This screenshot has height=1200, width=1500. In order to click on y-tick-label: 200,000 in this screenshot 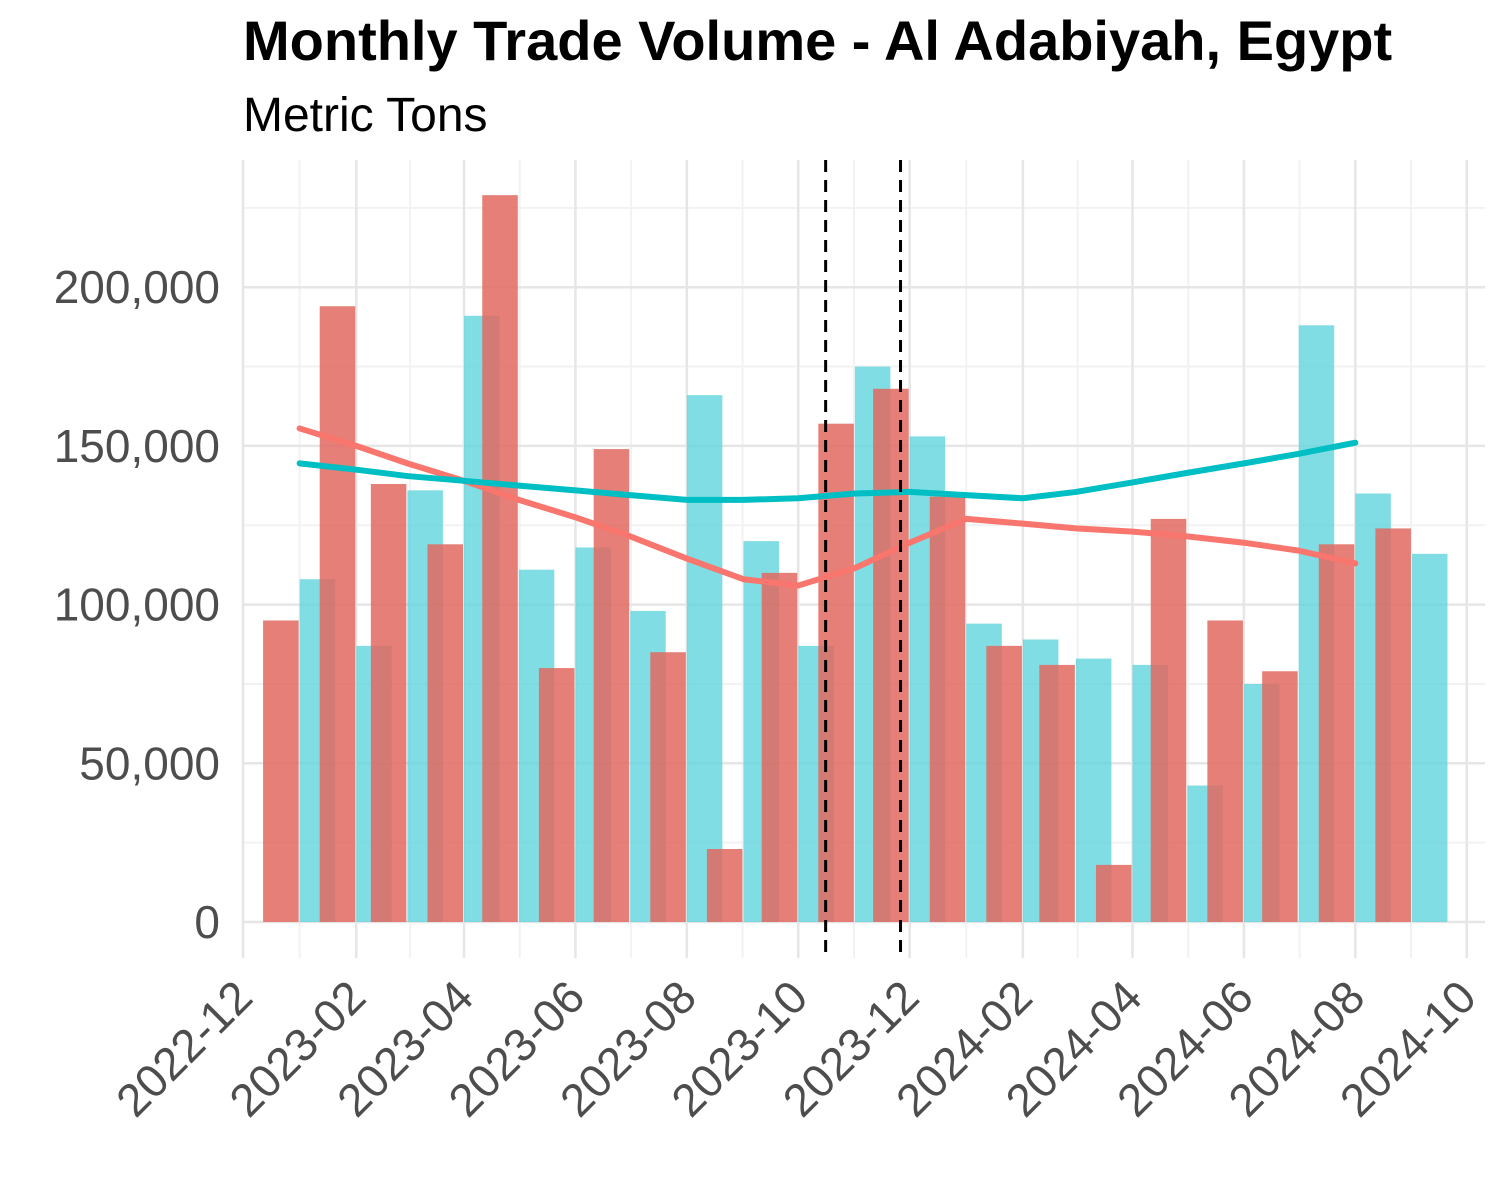, I will do `click(137, 287)`.